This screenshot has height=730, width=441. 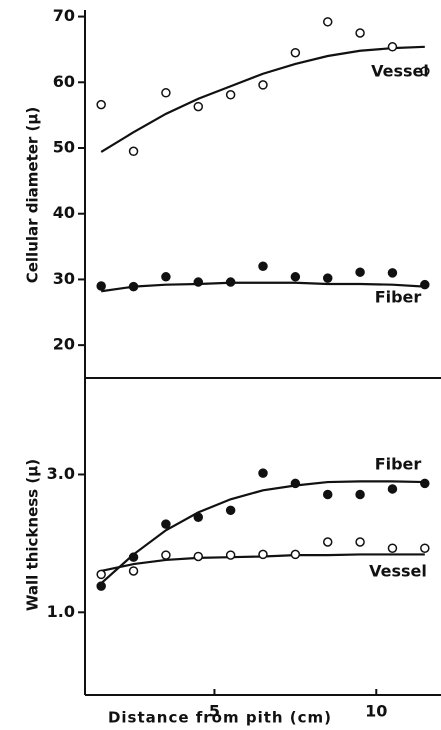 I want to click on x-tick-label: 10, so click(x=376, y=711).